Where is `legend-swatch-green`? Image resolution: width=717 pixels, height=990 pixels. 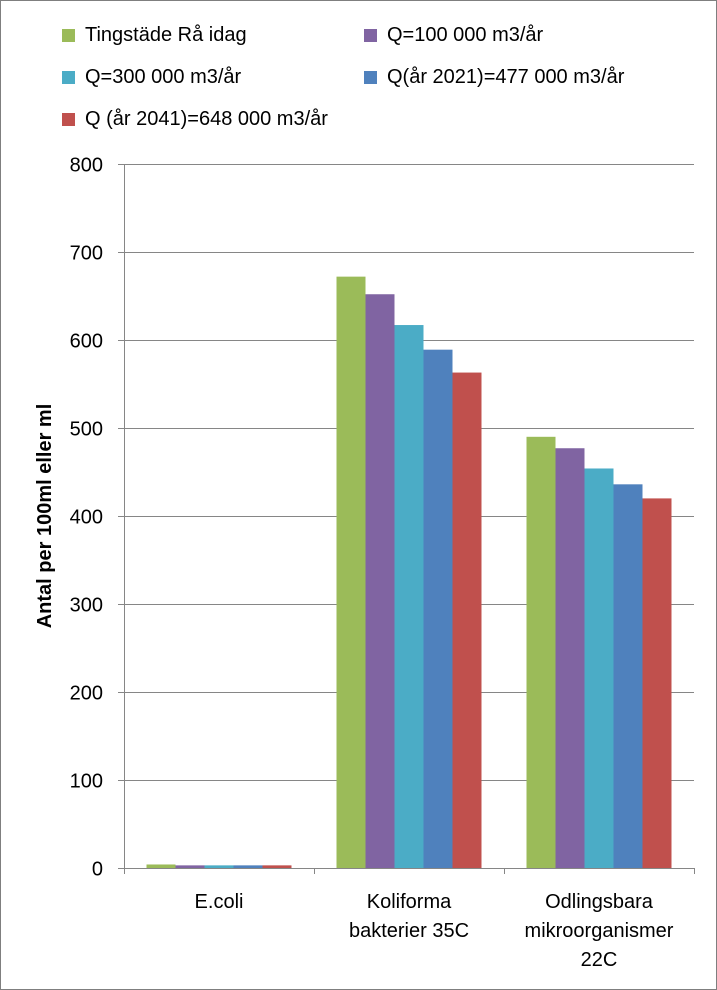
legend-swatch-green is located at coordinates (68, 35).